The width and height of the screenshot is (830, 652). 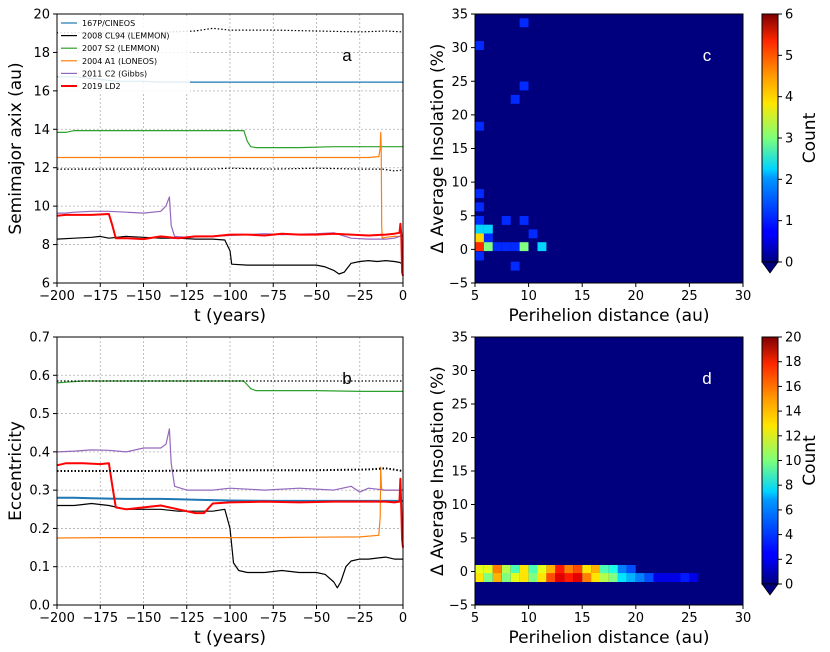 What do you see at coordinates (793, 461) in the screenshot?
I see `colorbar-tick-label: 10` at bounding box center [793, 461].